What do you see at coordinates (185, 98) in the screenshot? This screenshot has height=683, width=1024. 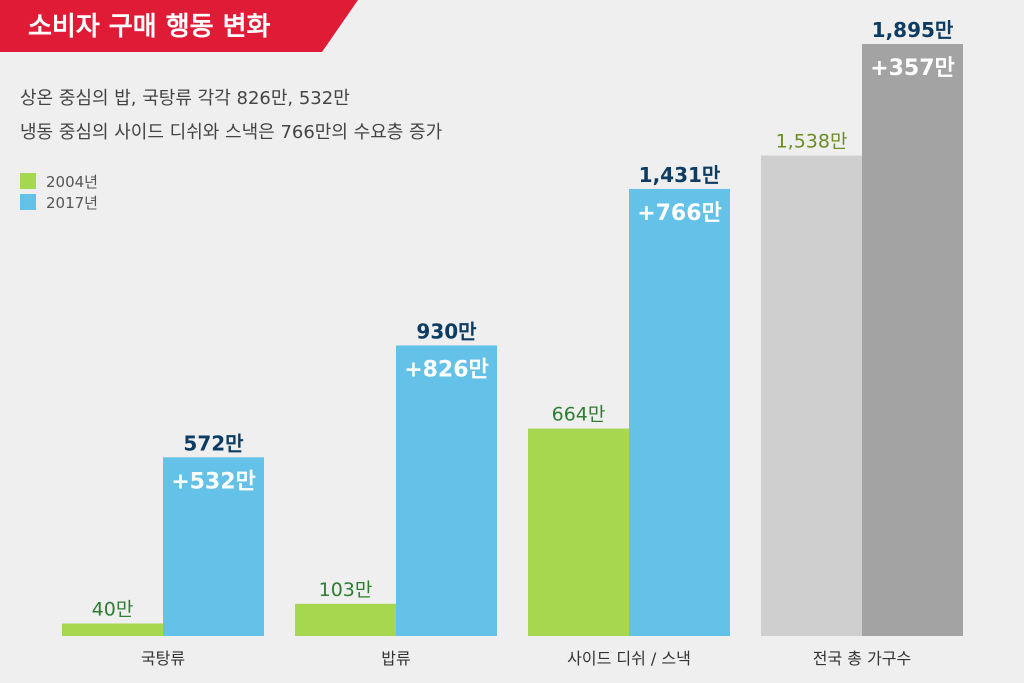 I see `subtitle-line-1: 상온 중심의 밥, 국탕류 각각 826만, 532만` at bounding box center [185, 98].